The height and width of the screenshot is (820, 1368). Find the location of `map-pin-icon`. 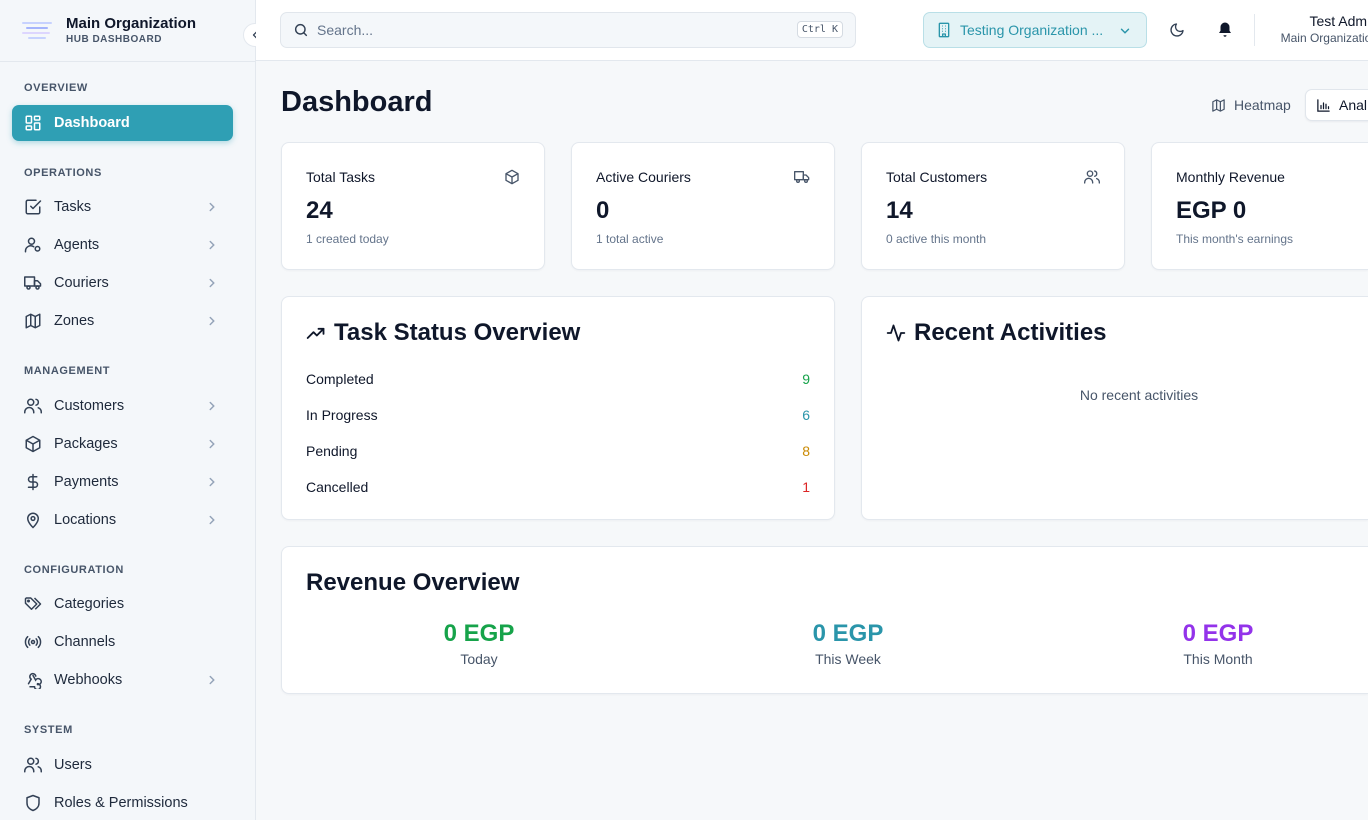

map-pin-icon is located at coordinates (33, 520).